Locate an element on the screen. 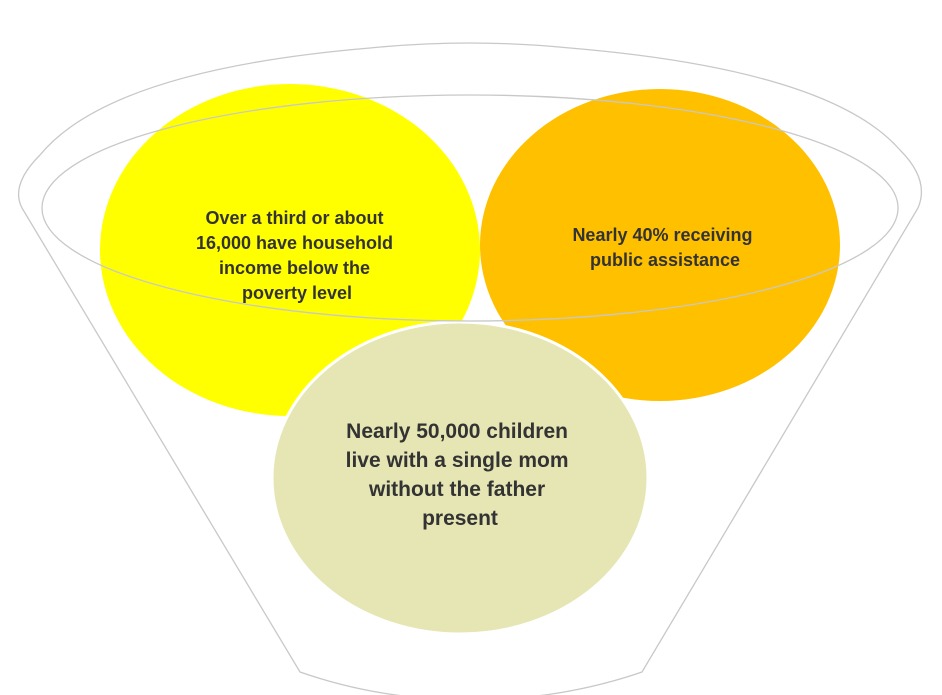 This screenshot has height=695, width=942. circle-poverty-line: 16,000 have household is located at coordinates (294, 243).